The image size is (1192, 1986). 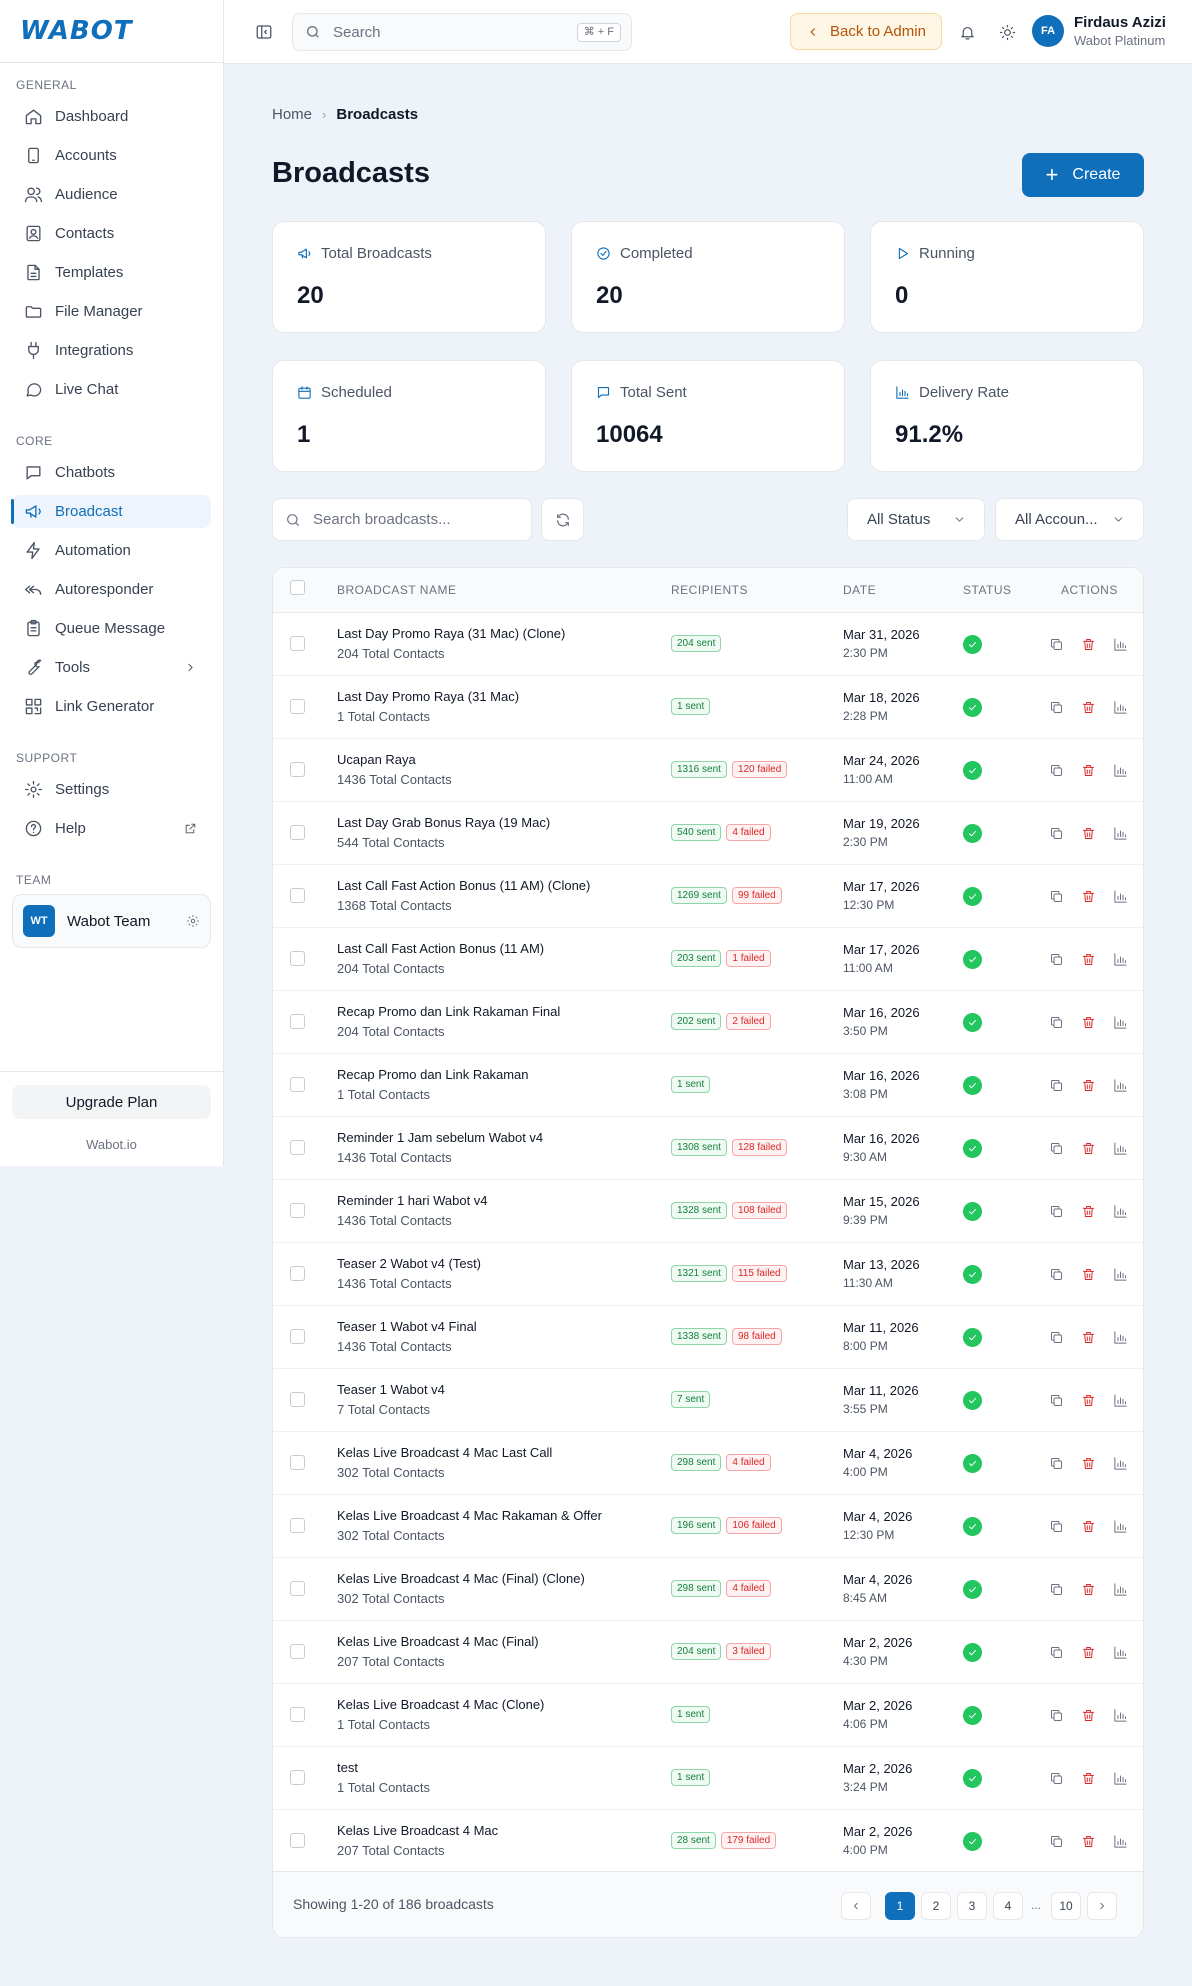 What do you see at coordinates (111, 511) in the screenshot?
I see `sidebar-item-broadcast: Broadcast` at bounding box center [111, 511].